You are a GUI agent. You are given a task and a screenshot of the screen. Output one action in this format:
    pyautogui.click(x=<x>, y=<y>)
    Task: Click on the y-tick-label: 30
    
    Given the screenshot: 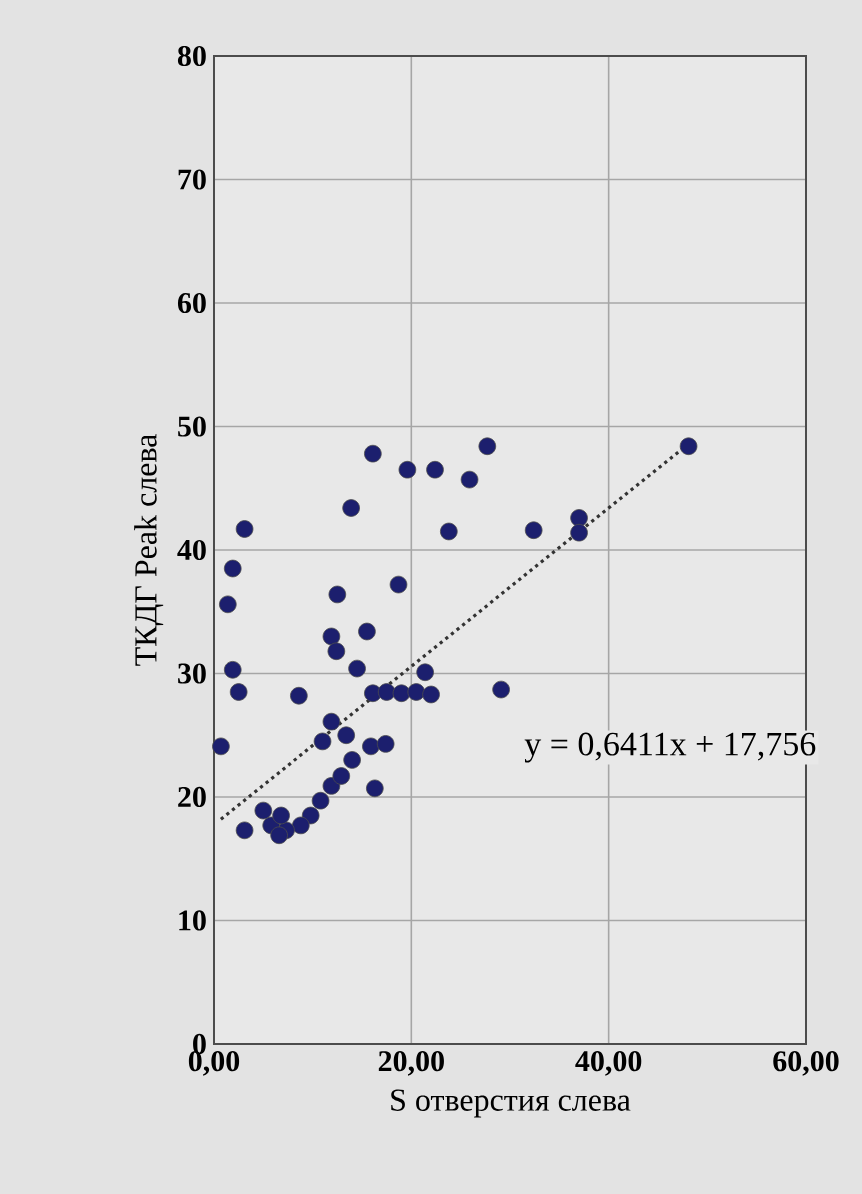 What is the action you would take?
    pyautogui.click(x=192, y=673)
    